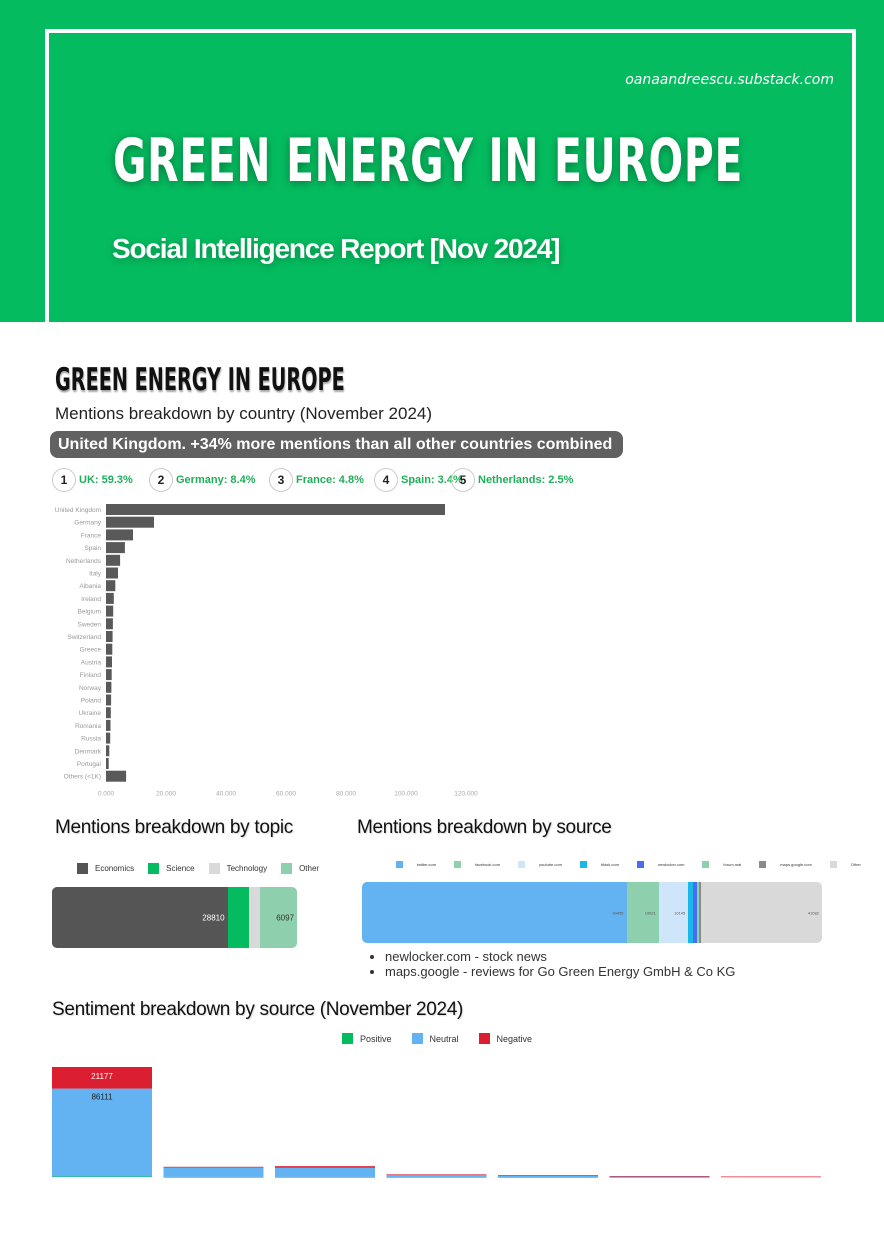 This screenshot has width=884, height=1250. I want to click on country-label: Germany, so click(87, 523).